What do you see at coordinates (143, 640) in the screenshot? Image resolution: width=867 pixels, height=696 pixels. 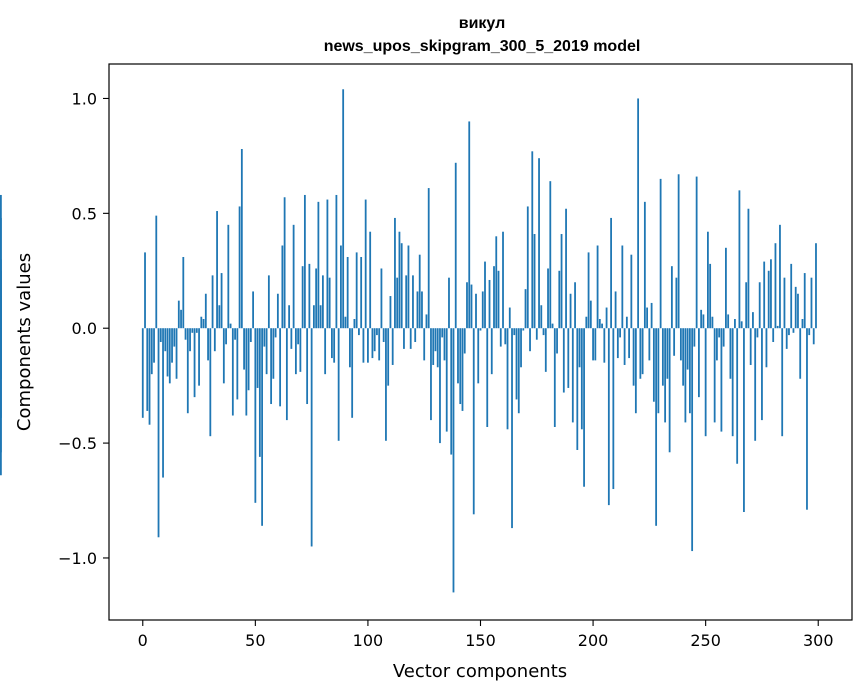 I see `x-tick-label: 0` at bounding box center [143, 640].